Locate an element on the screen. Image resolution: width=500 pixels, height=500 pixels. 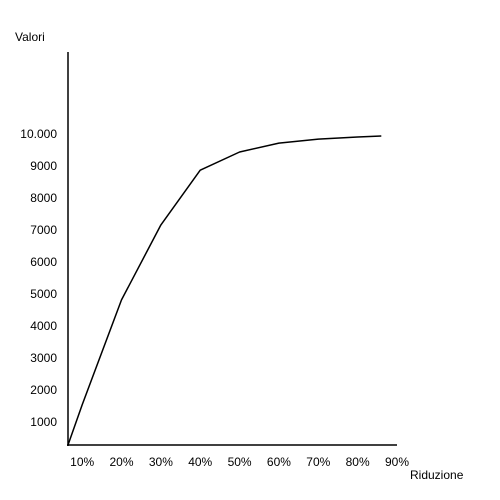
y-axis-label: Valori is located at coordinates (30, 37).